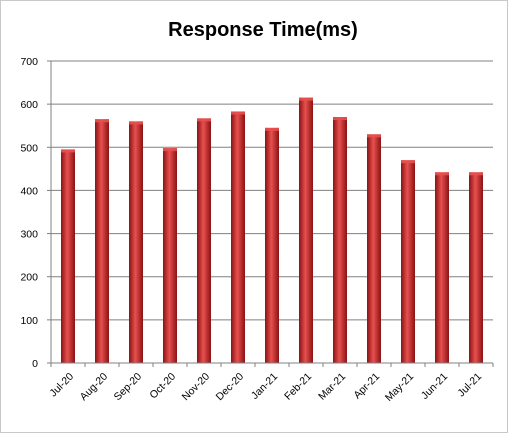  I want to click on x-tick-label: Apr-21, so click(366, 386).